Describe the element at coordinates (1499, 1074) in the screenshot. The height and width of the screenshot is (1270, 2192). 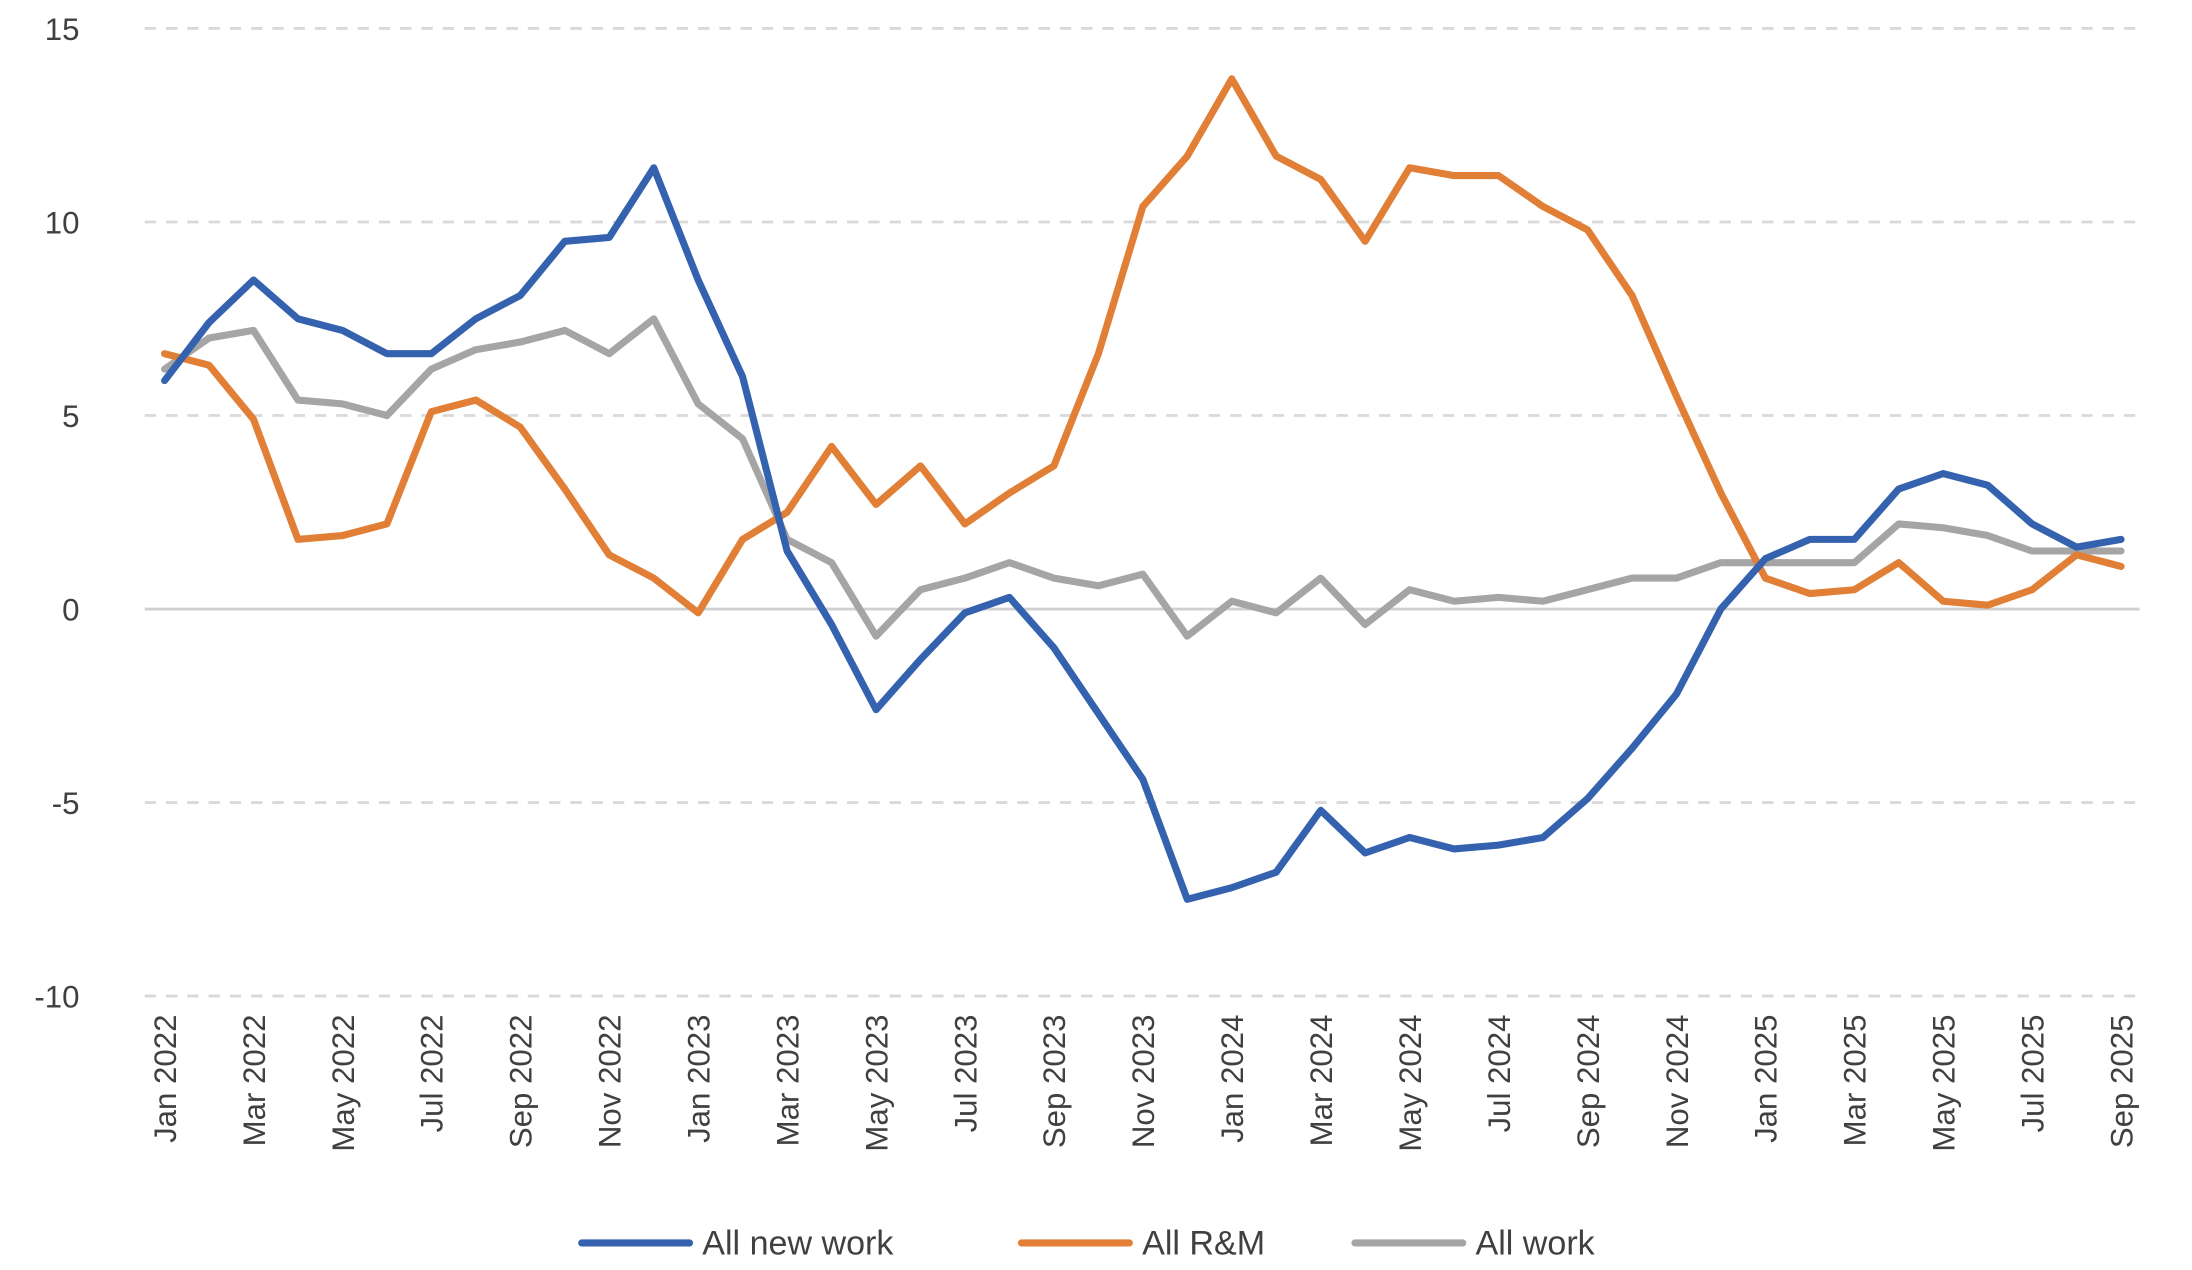
I see `x-tick-label: Jul 2024` at that location.